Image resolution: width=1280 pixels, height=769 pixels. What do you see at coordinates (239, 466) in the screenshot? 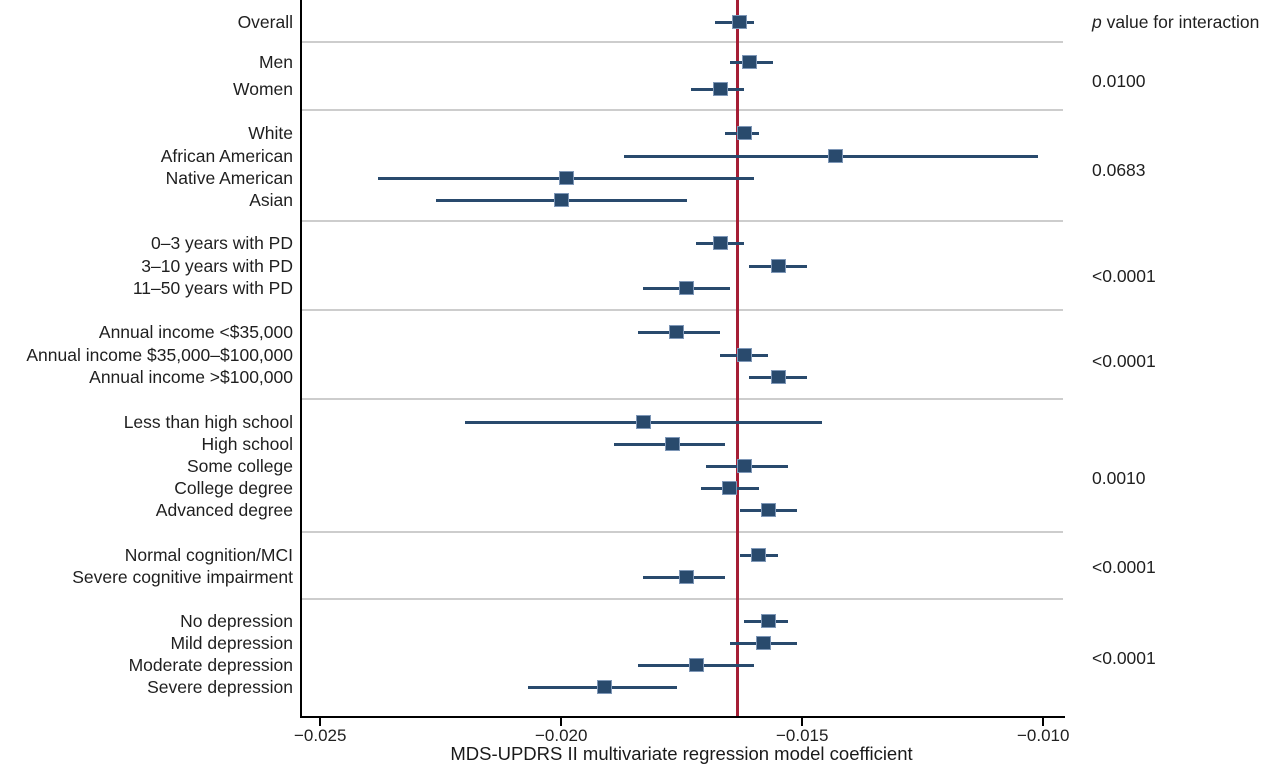
I see `row-label: Some college` at bounding box center [239, 466].